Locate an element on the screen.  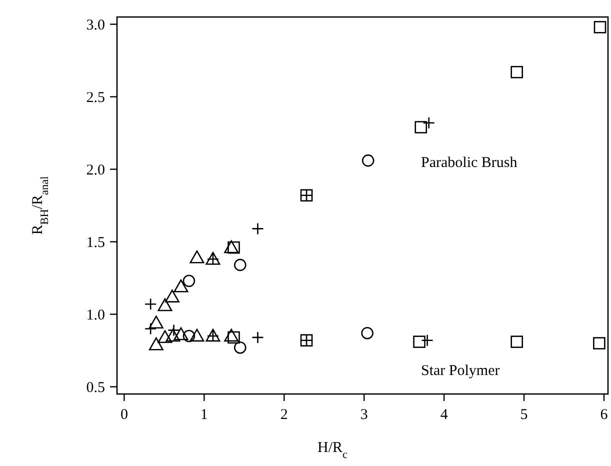
x-tick-label: 4 is located at coordinates (444, 415).